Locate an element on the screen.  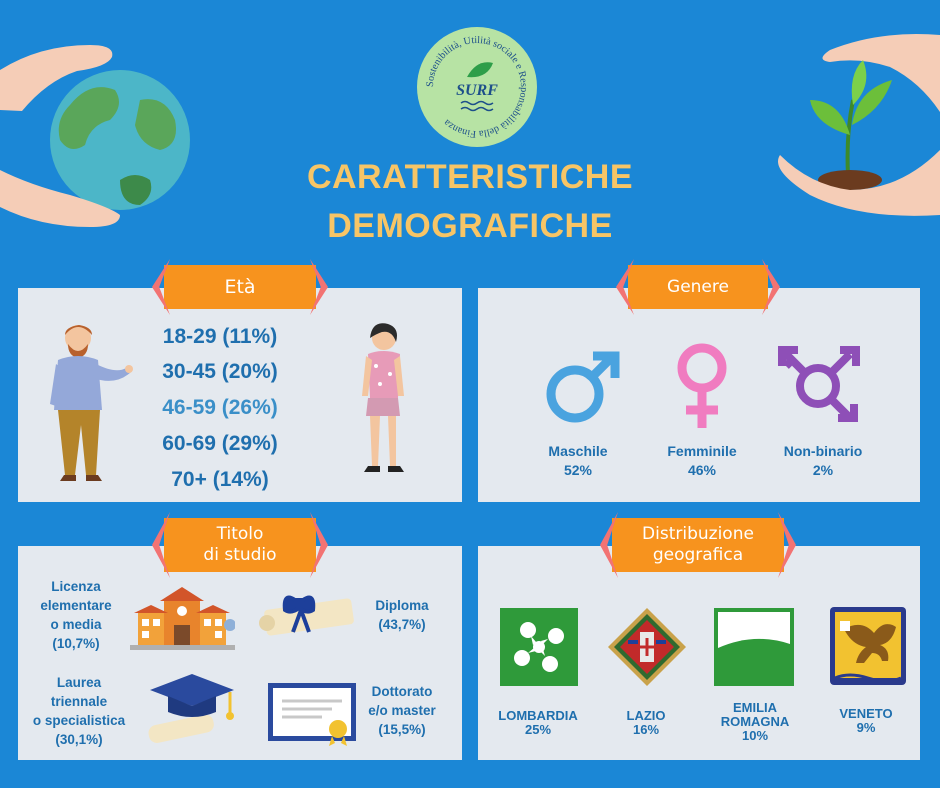
man-illustration is located at coordinates (91, 403).